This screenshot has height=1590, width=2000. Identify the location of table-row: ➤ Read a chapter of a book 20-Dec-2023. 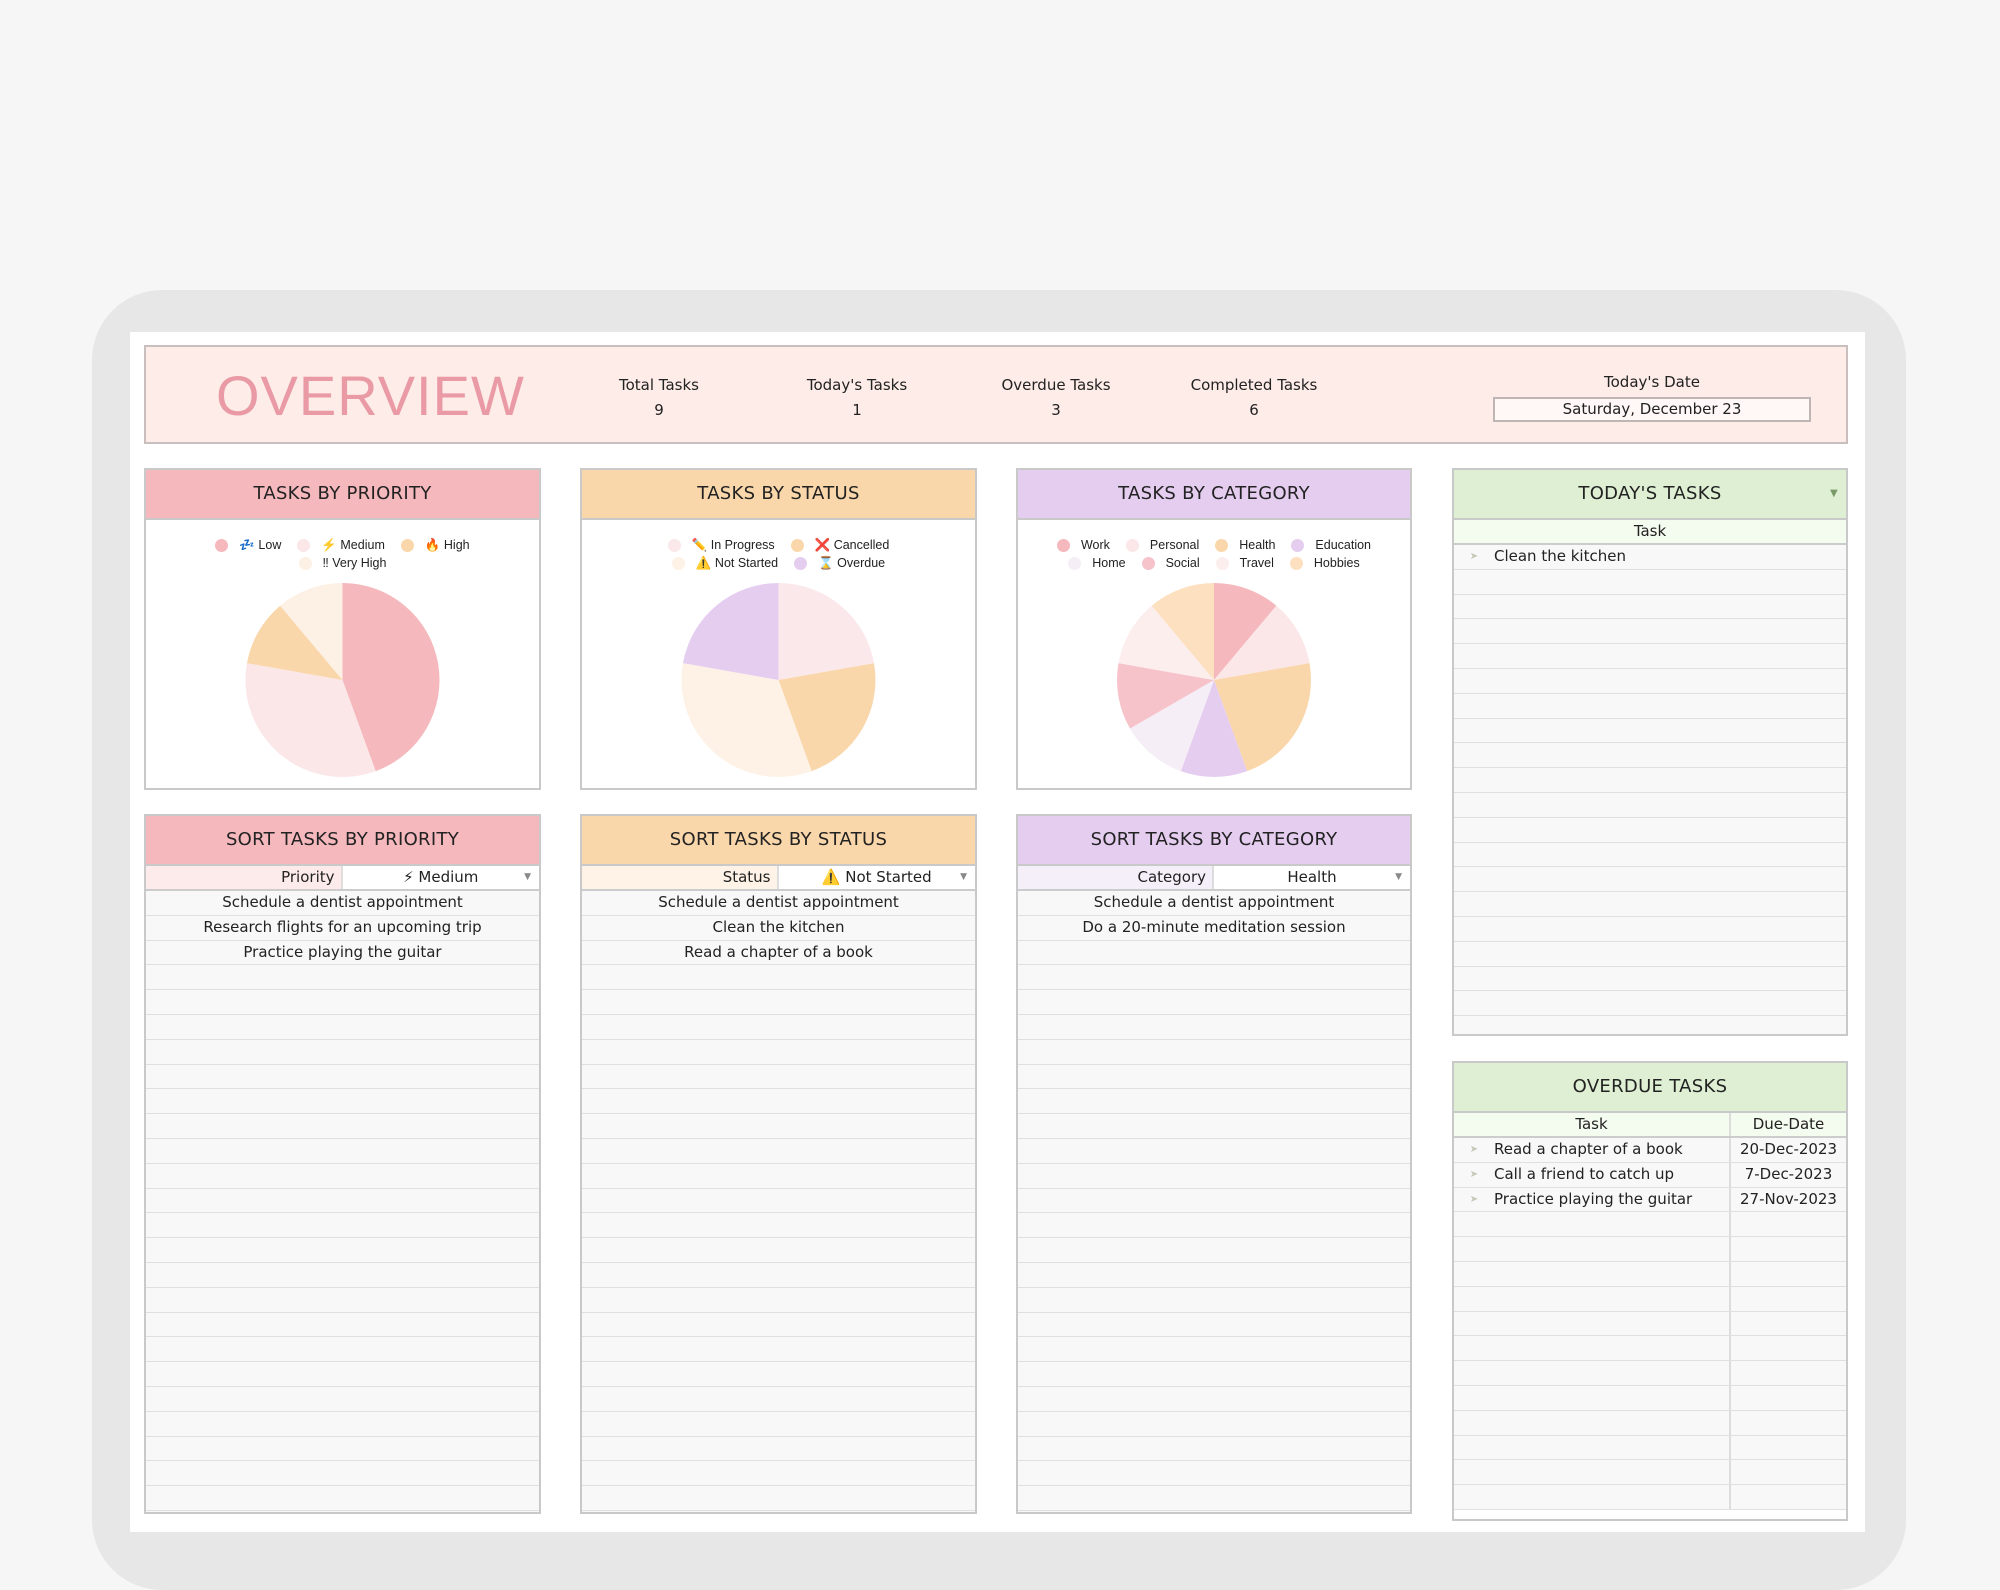
(1650, 1150).